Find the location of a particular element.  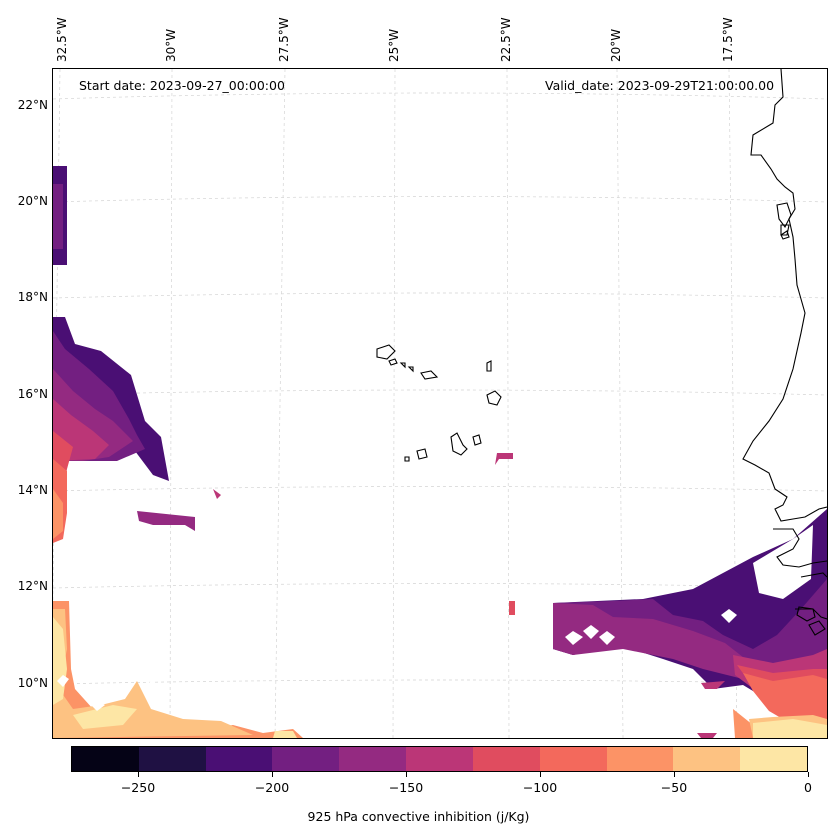

colorbar-tick-label: −100 is located at coordinates (540, 787).